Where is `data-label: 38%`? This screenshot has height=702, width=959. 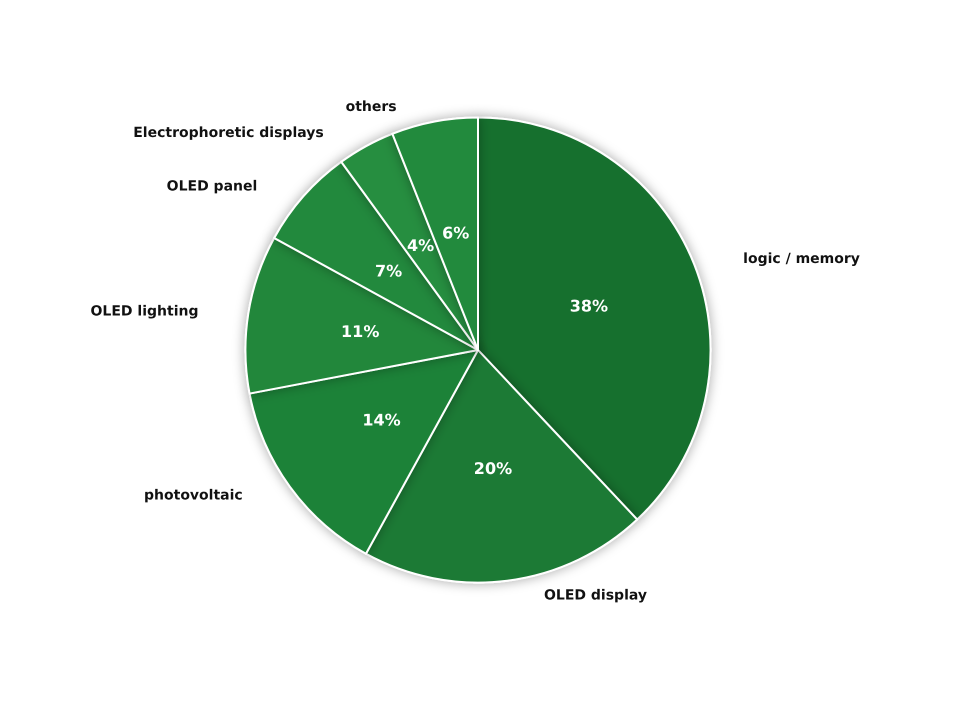 data-label: 38% is located at coordinates (589, 306).